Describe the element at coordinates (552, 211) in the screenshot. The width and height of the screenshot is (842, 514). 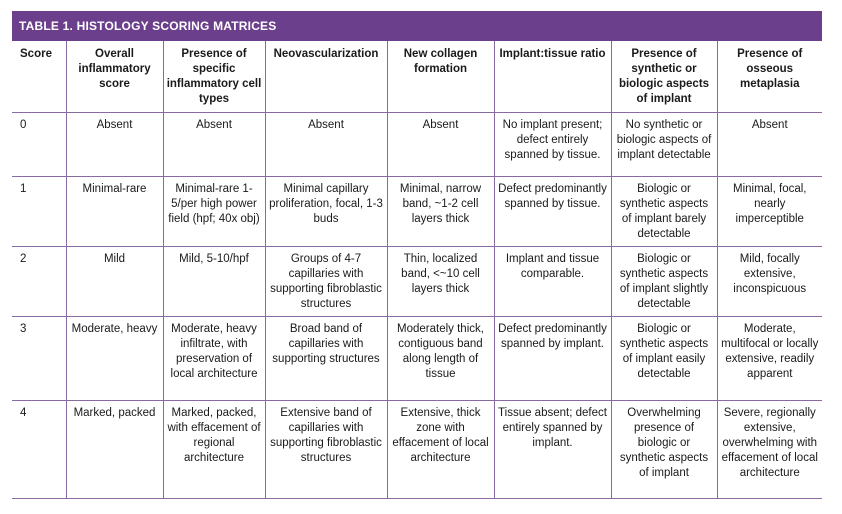
I see `table-cell: Defect predominantly spanned by tissue.` at that location.